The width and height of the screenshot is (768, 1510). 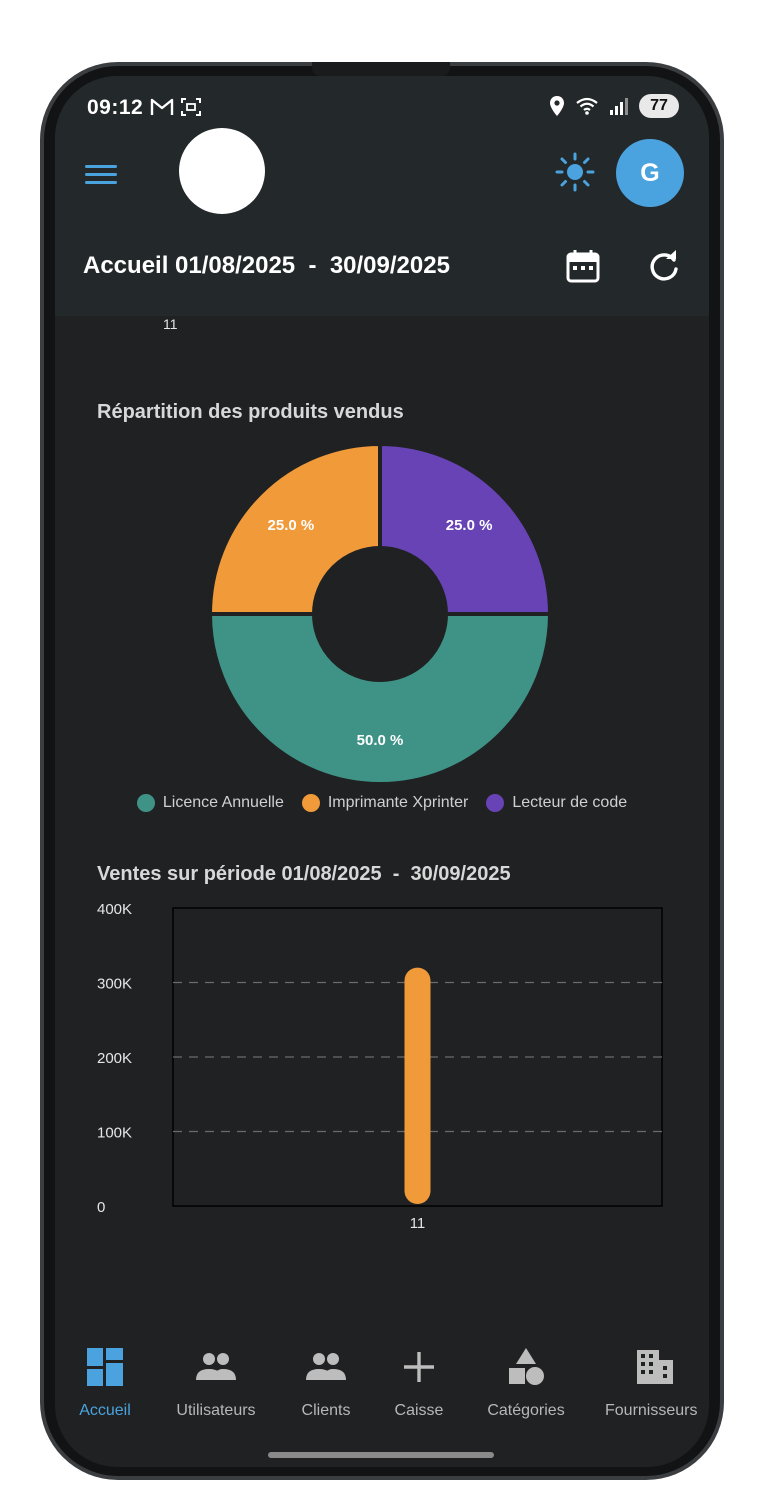 What do you see at coordinates (191, 107) in the screenshot?
I see `screenshot-icon` at bounding box center [191, 107].